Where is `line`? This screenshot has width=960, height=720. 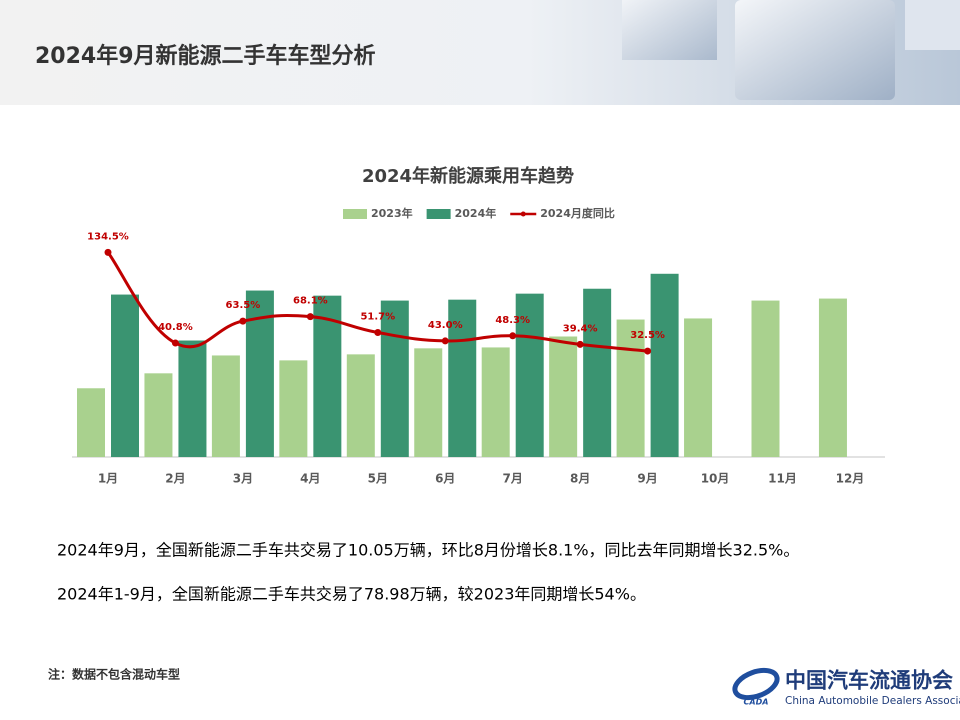
line is located at coordinates (377, 302).